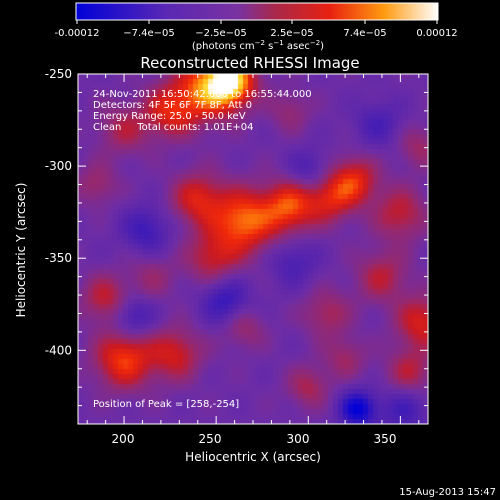  Describe the element at coordinates (447, 492) in the screenshot. I see `footer-date: 15-Aug-2013 15:47` at that location.